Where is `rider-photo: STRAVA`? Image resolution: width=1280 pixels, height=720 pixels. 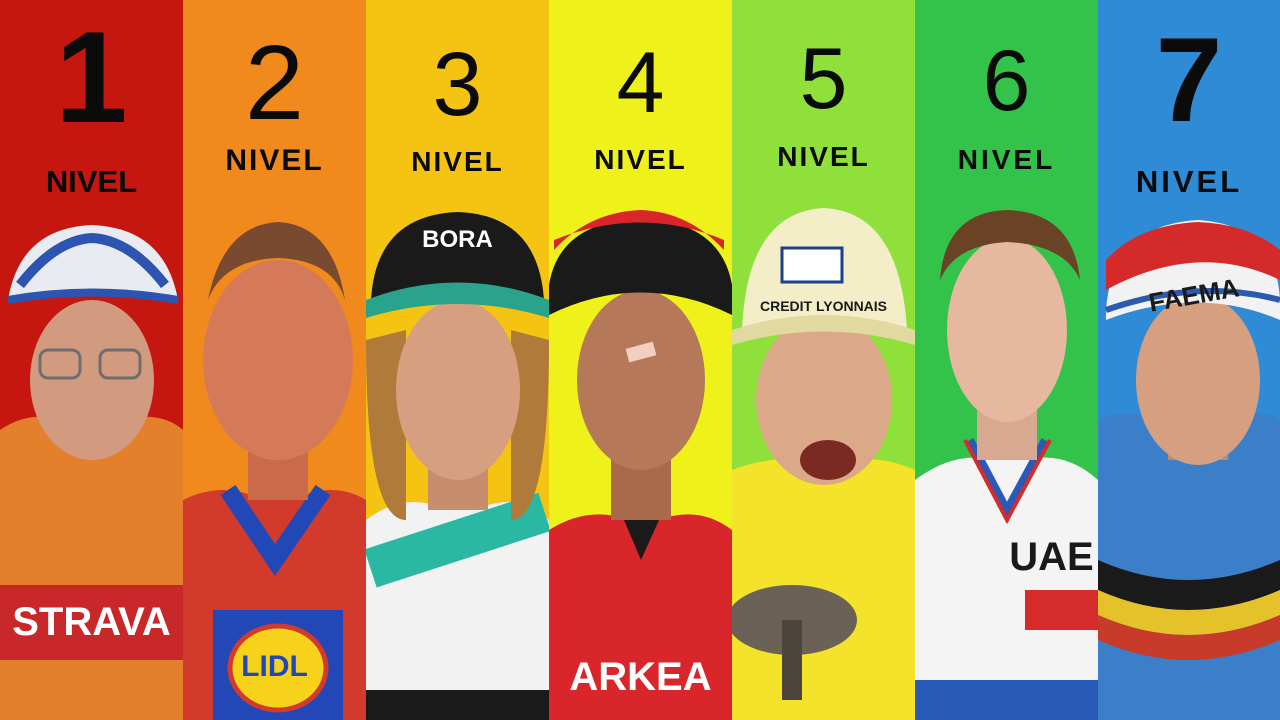
rider-photo: STRAVA is located at coordinates (91, 360).